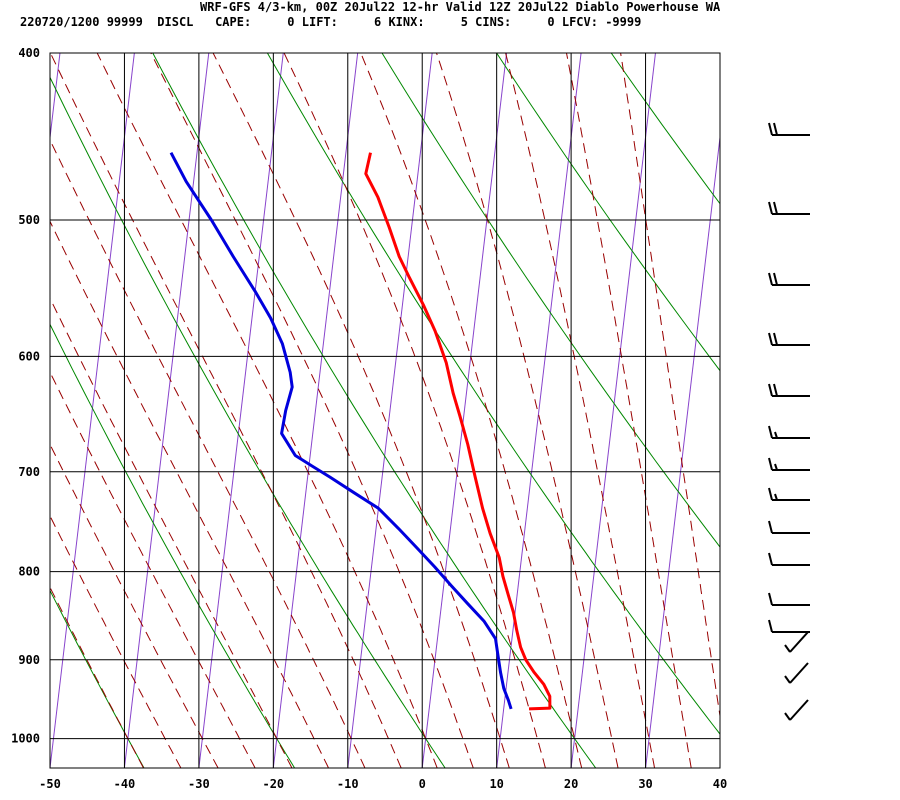 The width and height of the screenshot is (900, 800). Describe the element at coordinates (29, 356) in the screenshot. I see `y-tick-label: 600` at that location.